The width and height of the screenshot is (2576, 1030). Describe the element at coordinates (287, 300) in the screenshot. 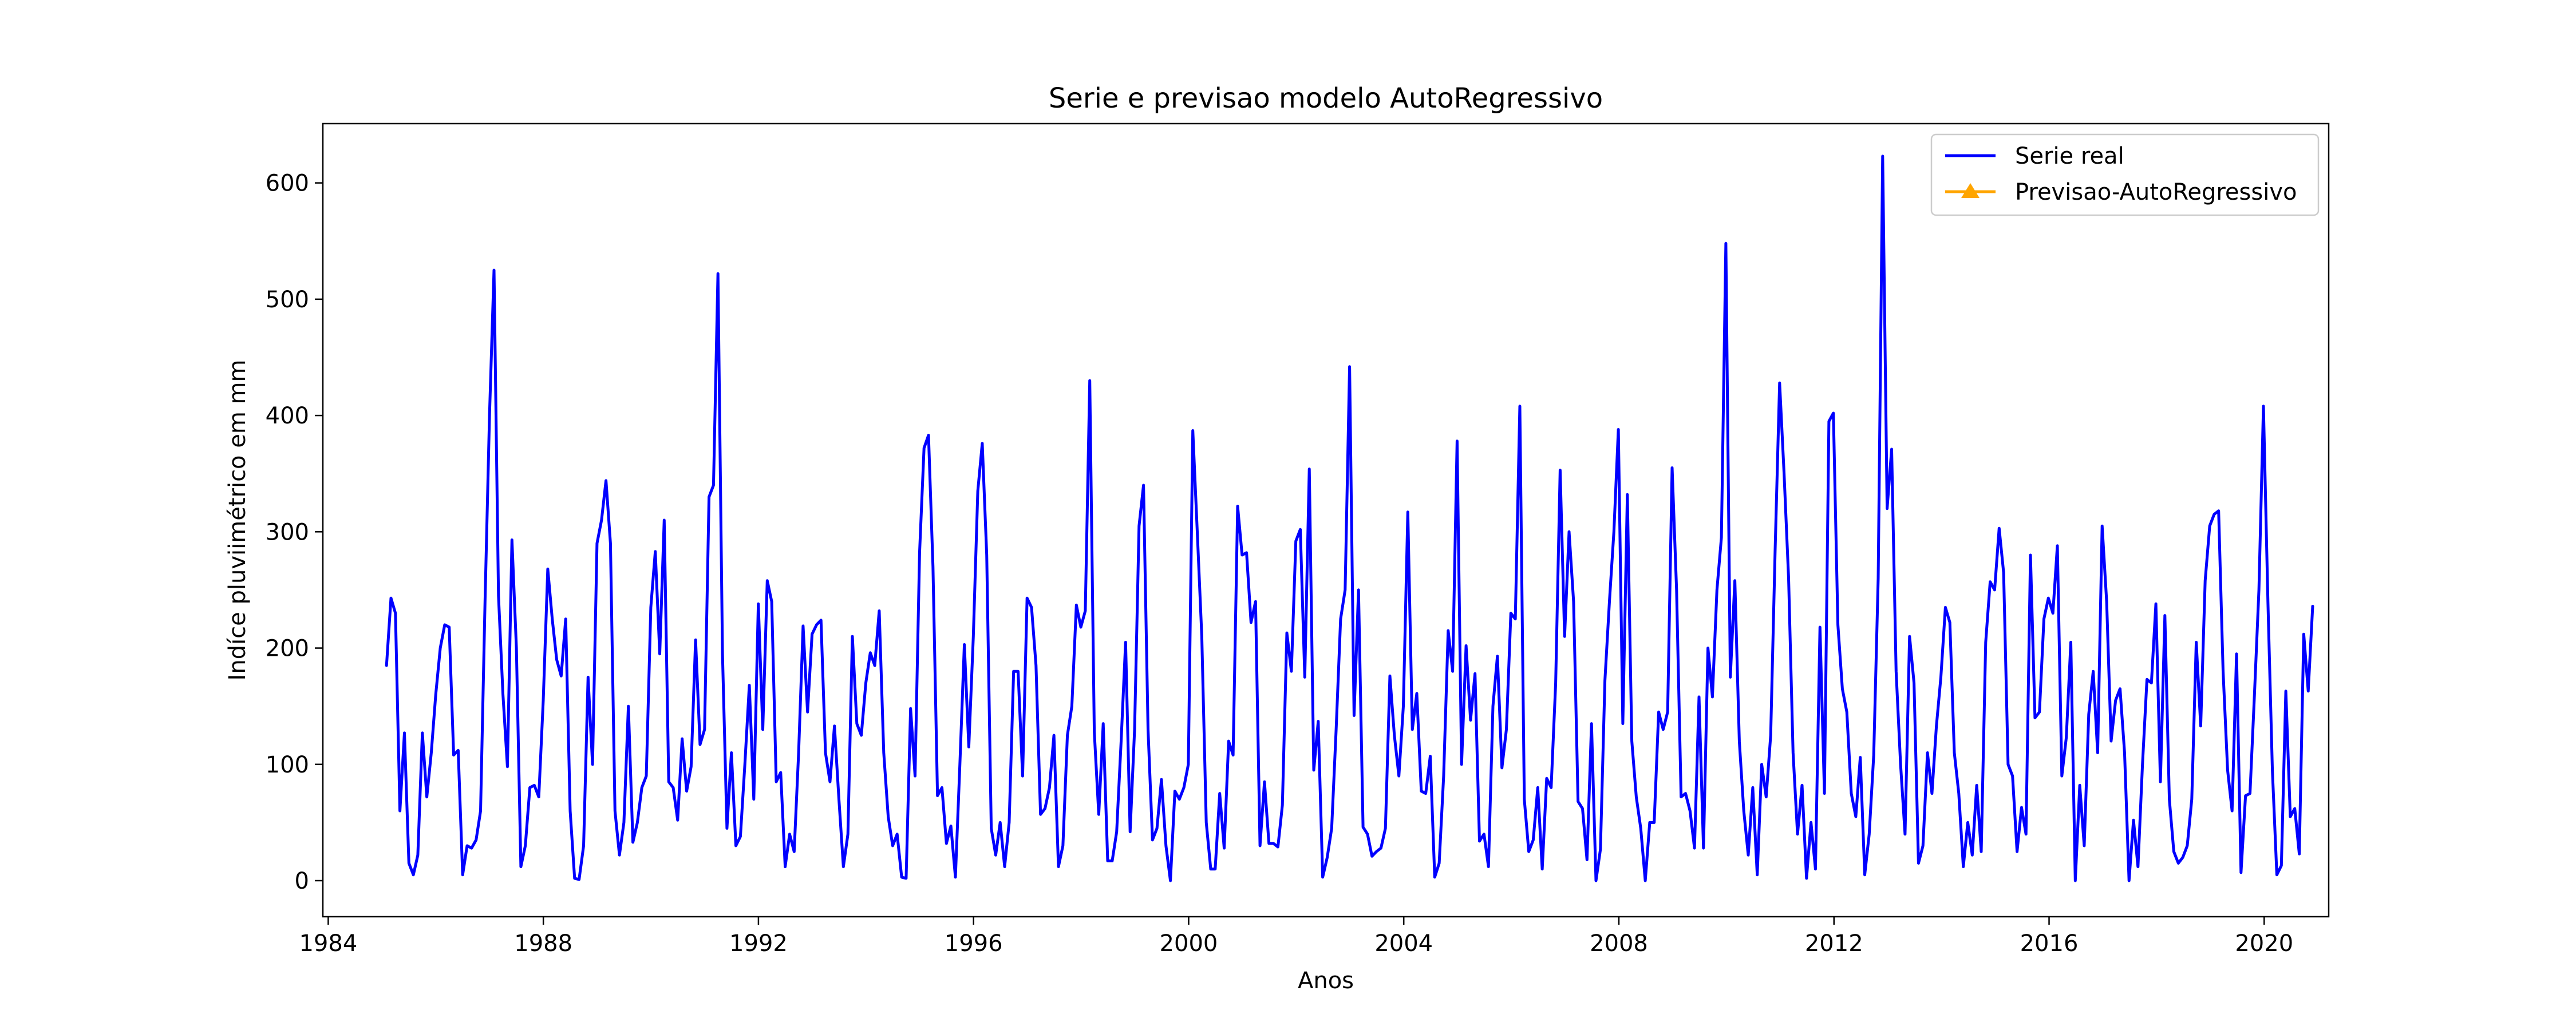

I see `y-tick-label-500: 500` at that location.